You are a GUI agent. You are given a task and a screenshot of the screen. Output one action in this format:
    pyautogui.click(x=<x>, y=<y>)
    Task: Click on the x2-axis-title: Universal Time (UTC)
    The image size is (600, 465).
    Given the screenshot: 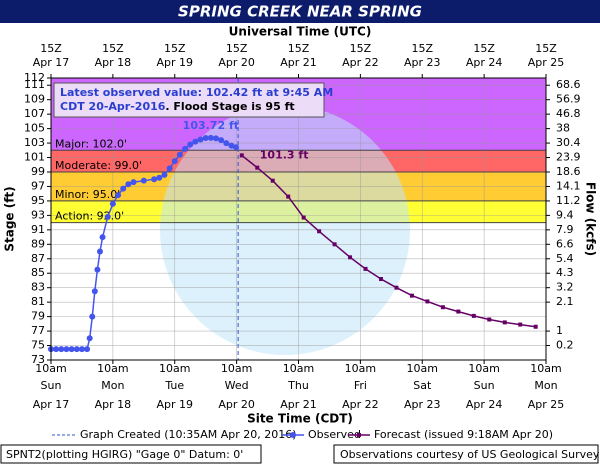 What is the action you would take?
    pyautogui.click(x=300, y=32)
    